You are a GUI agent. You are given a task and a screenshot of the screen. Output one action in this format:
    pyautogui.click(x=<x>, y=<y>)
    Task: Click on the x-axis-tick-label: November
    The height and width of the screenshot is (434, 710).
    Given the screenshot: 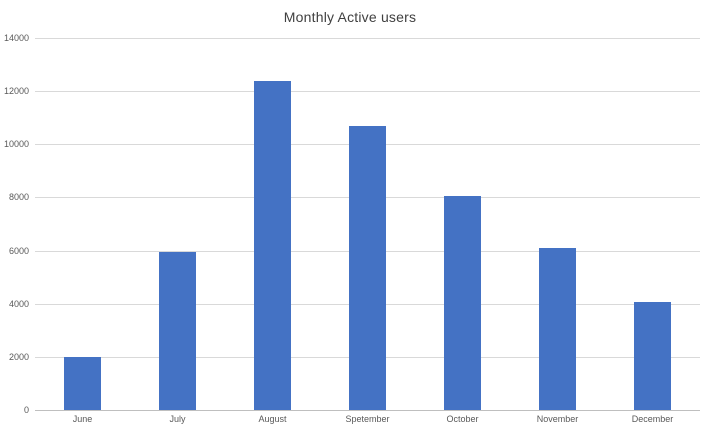 What is the action you would take?
    pyautogui.click(x=557, y=419)
    